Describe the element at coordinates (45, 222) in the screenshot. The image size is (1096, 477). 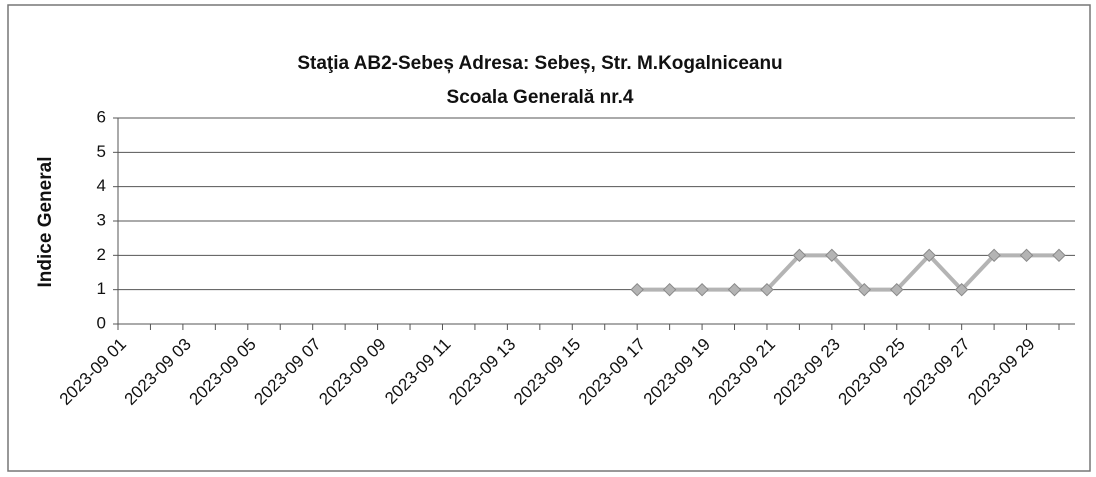
I see `y-axis-label: Indice General` at that location.